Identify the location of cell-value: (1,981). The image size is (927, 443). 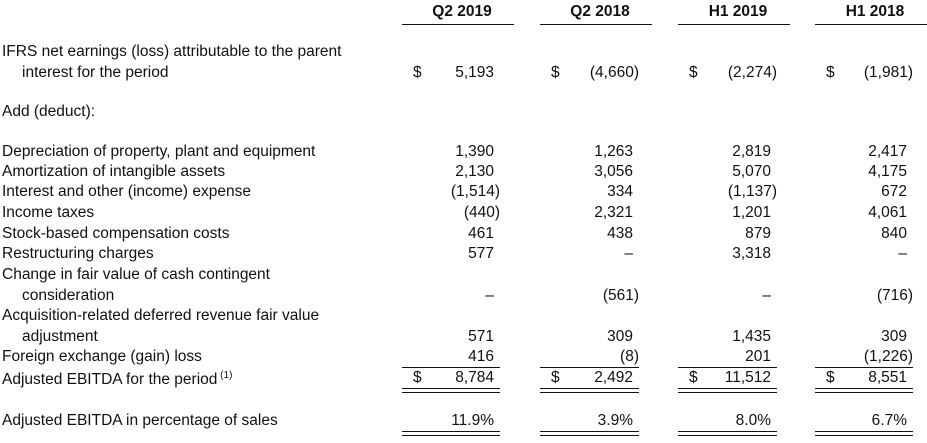
(888, 72).